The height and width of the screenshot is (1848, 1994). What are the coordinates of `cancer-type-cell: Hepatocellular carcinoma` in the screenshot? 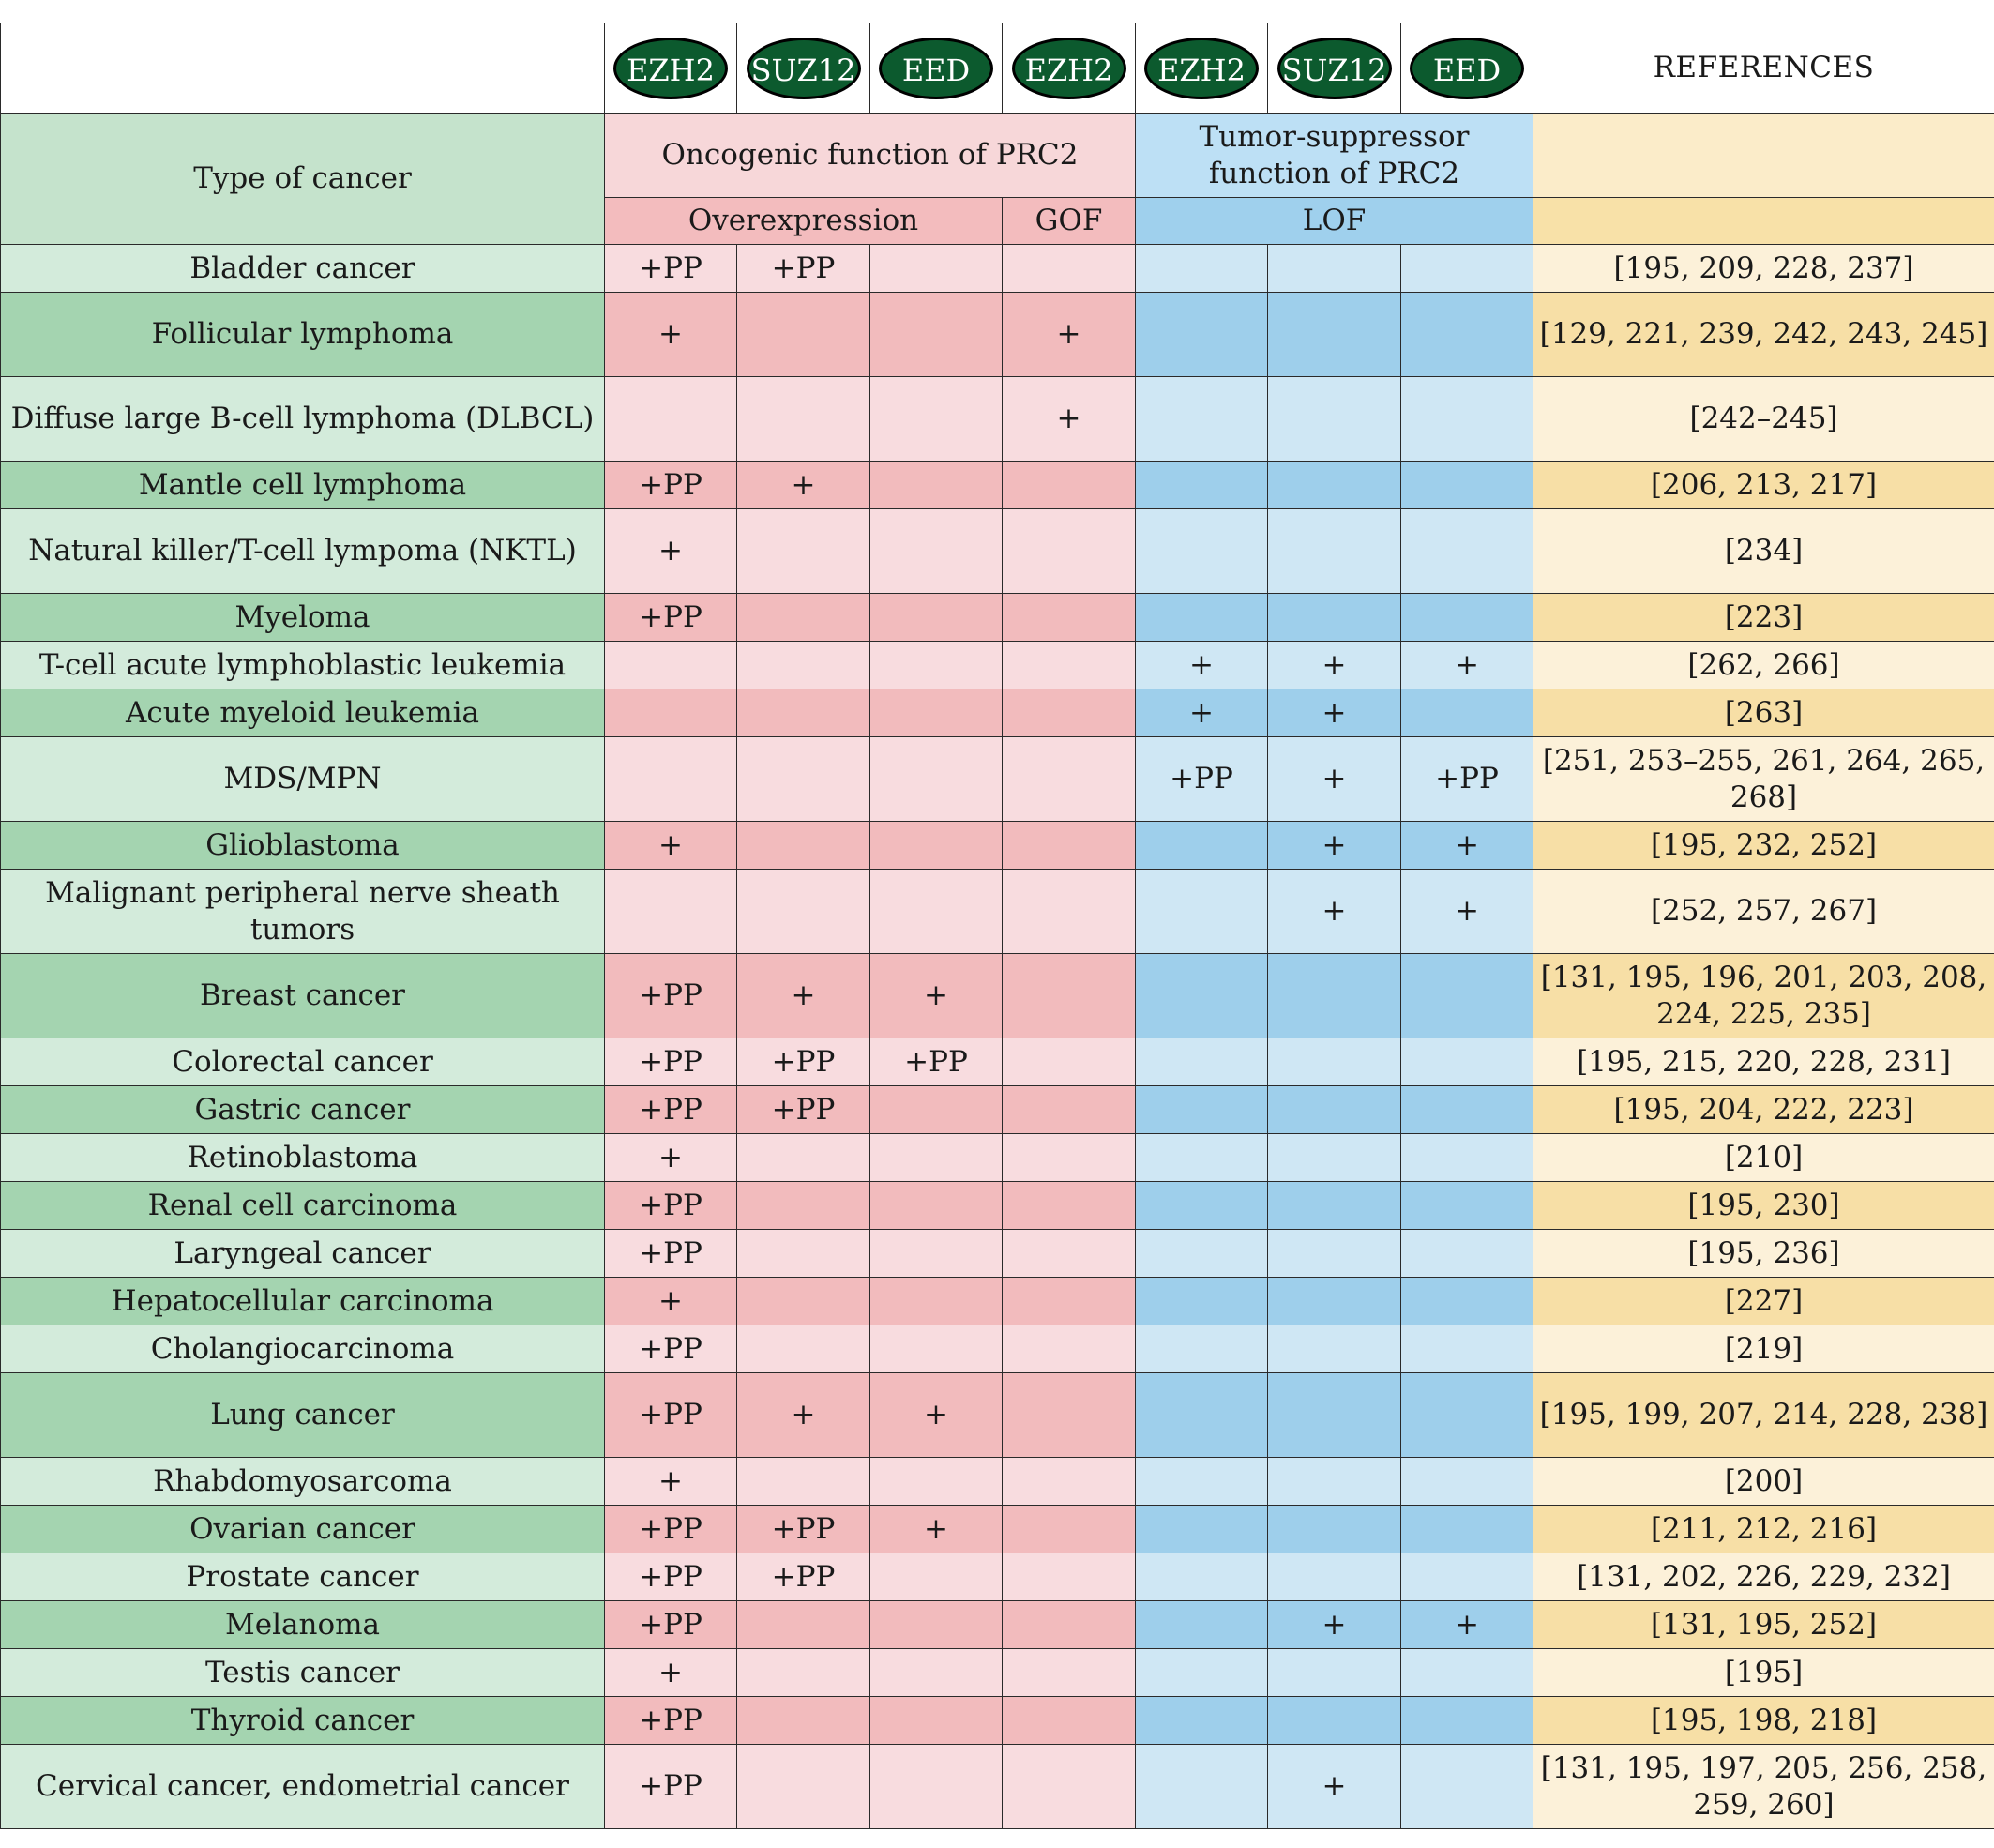 It's located at (302, 1301).